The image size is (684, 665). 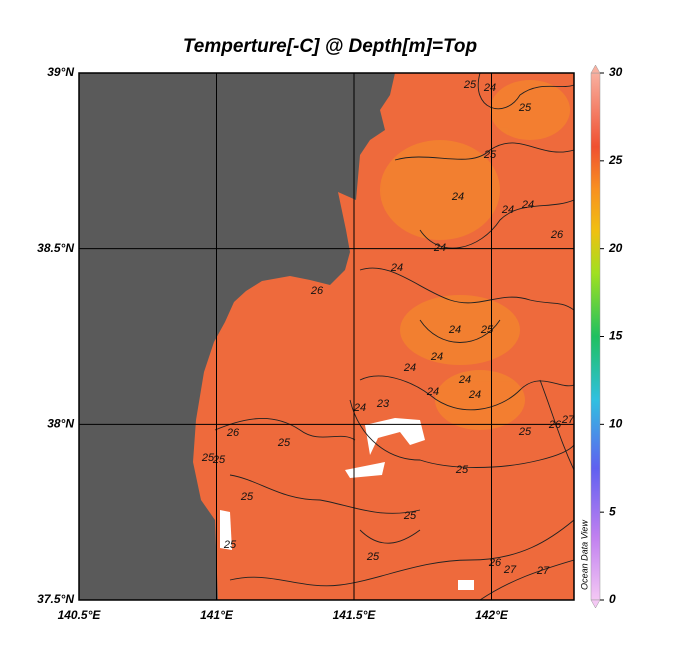 I want to click on colorbar-tick-label: 20, so click(x=615, y=248).